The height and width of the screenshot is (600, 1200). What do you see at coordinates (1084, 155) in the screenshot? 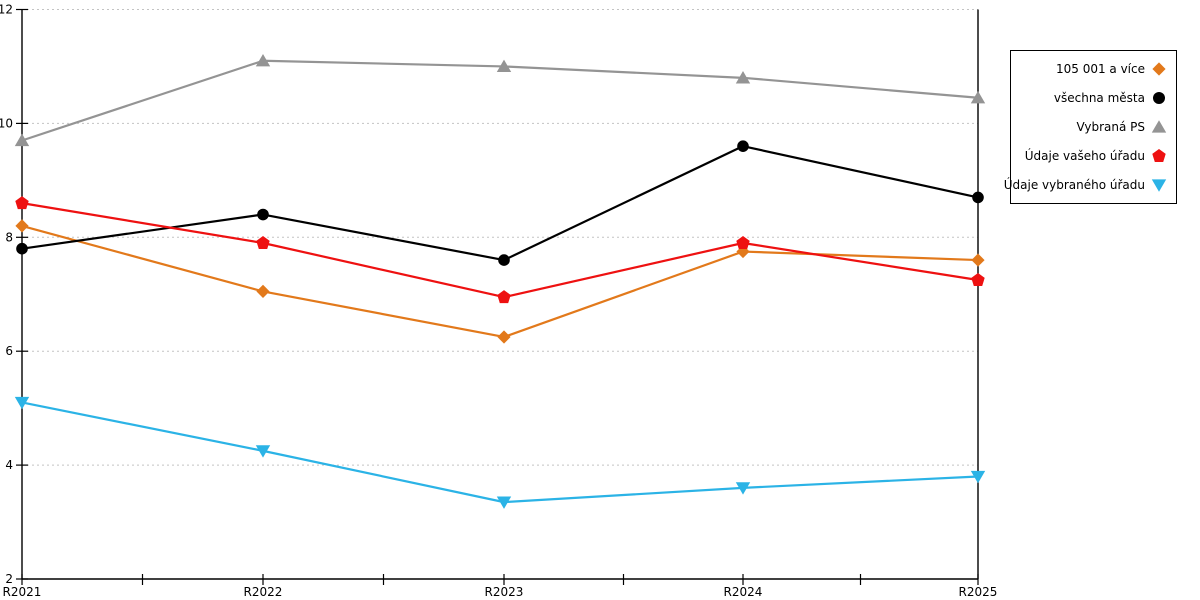
I see `legend-label: Údaje vašeho úřadu` at bounding box center [1084, 155].